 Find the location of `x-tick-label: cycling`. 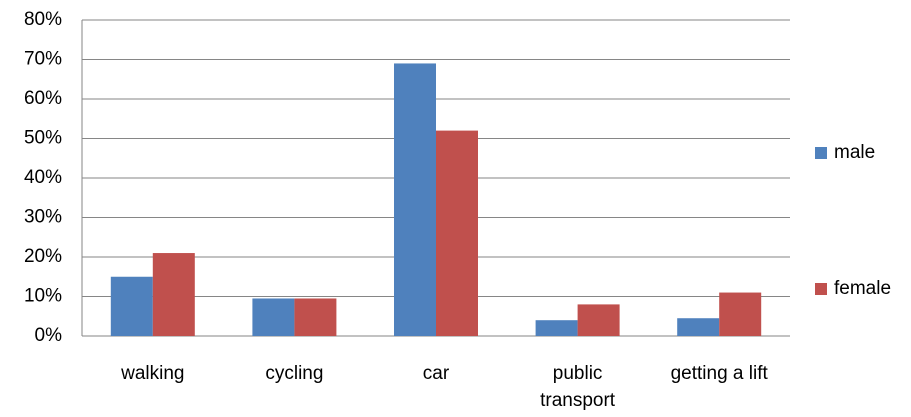

x-tick-label: cycling is located at coordinates (294, 373).